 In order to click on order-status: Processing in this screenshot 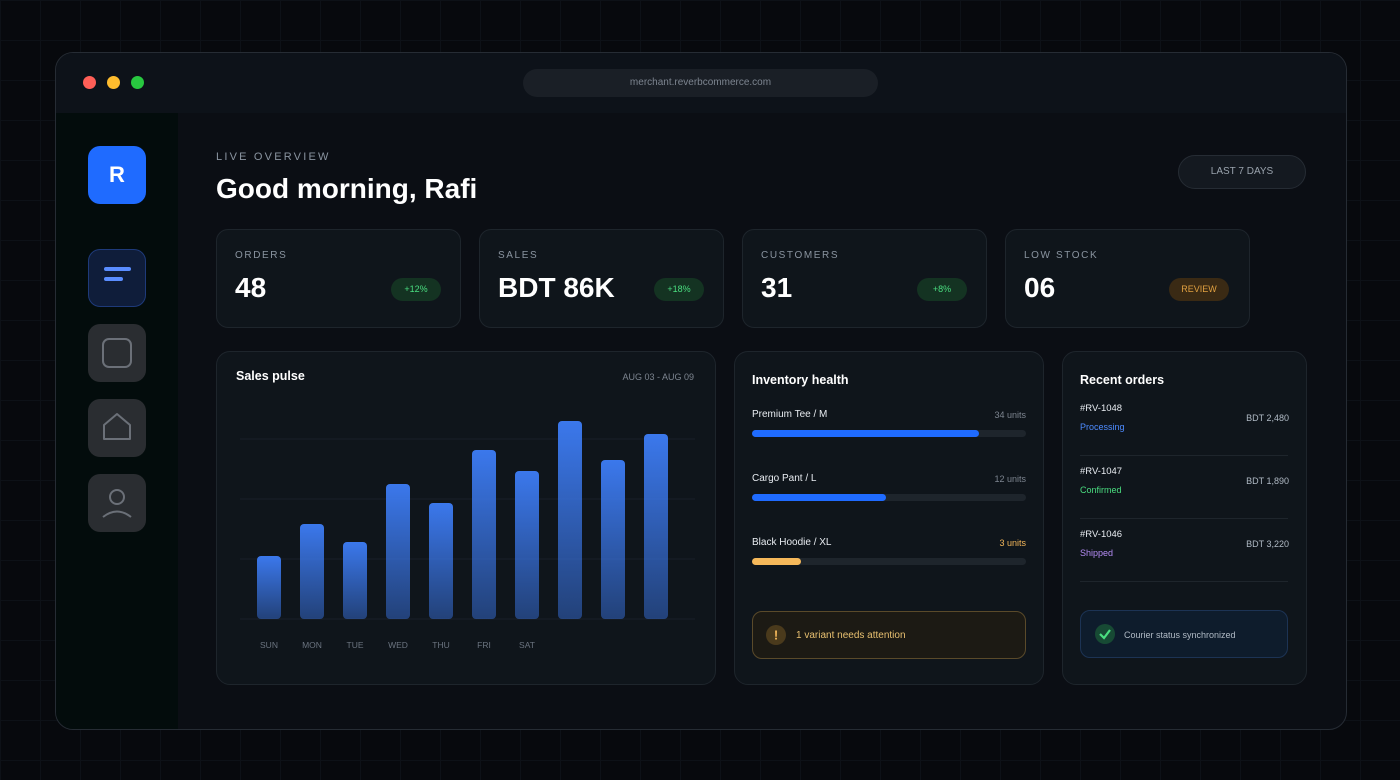, I will do `click(1102, 427)`.